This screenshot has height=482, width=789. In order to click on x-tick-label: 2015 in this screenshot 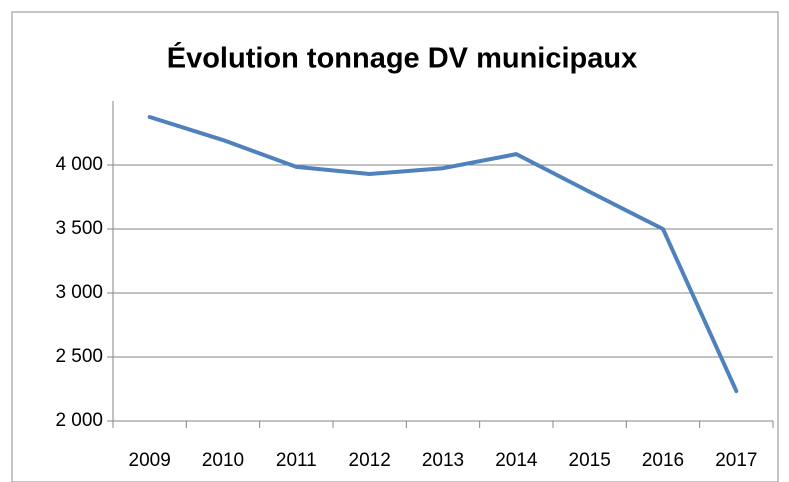, I will do `click(590, 460)`.